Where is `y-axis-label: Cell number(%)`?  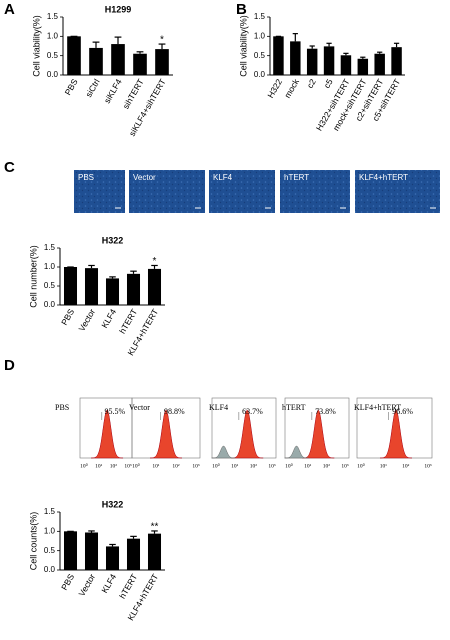 y-axis-label: Cell number(%) is located at coordinates (33, 276).